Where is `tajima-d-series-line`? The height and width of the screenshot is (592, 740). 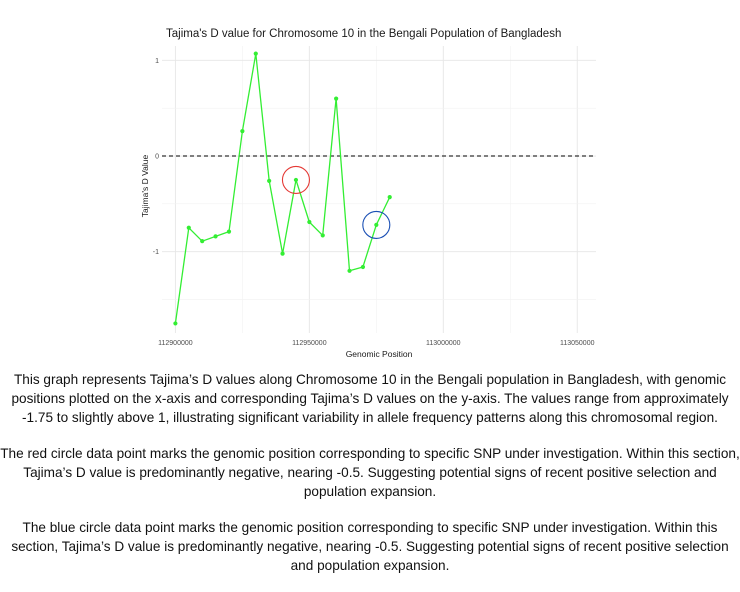 tajima-d-series-line is located at coordinates (282, 188).